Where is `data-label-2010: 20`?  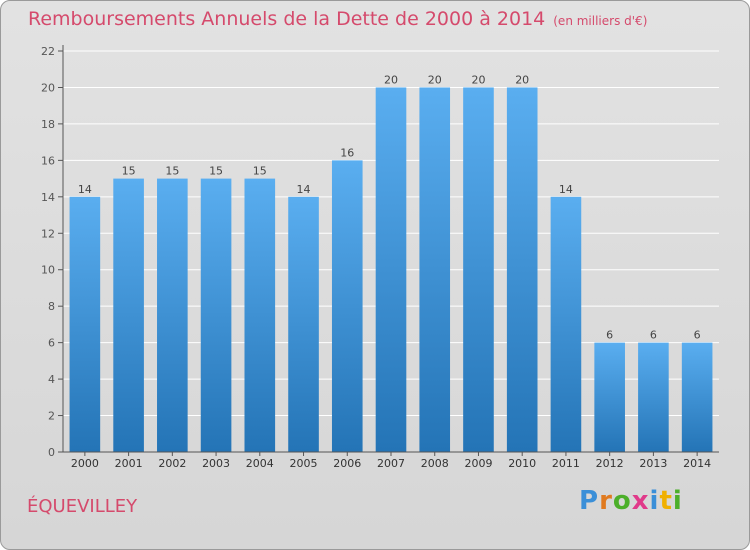 data-label-2010: 20 is located at coordinates (522, 79).